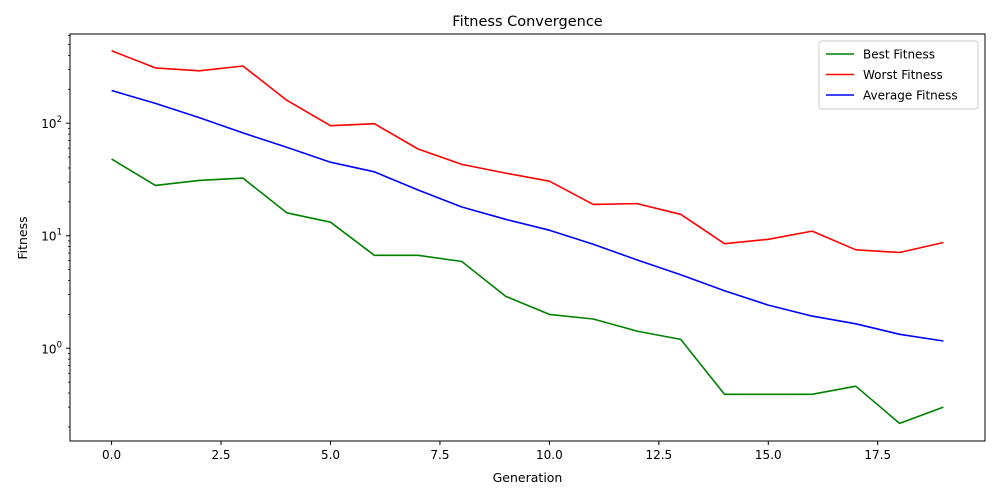 The width and height of the screenshot is (1000, 504). I want to click on x-axis-label: Generation, so click(528, 477).